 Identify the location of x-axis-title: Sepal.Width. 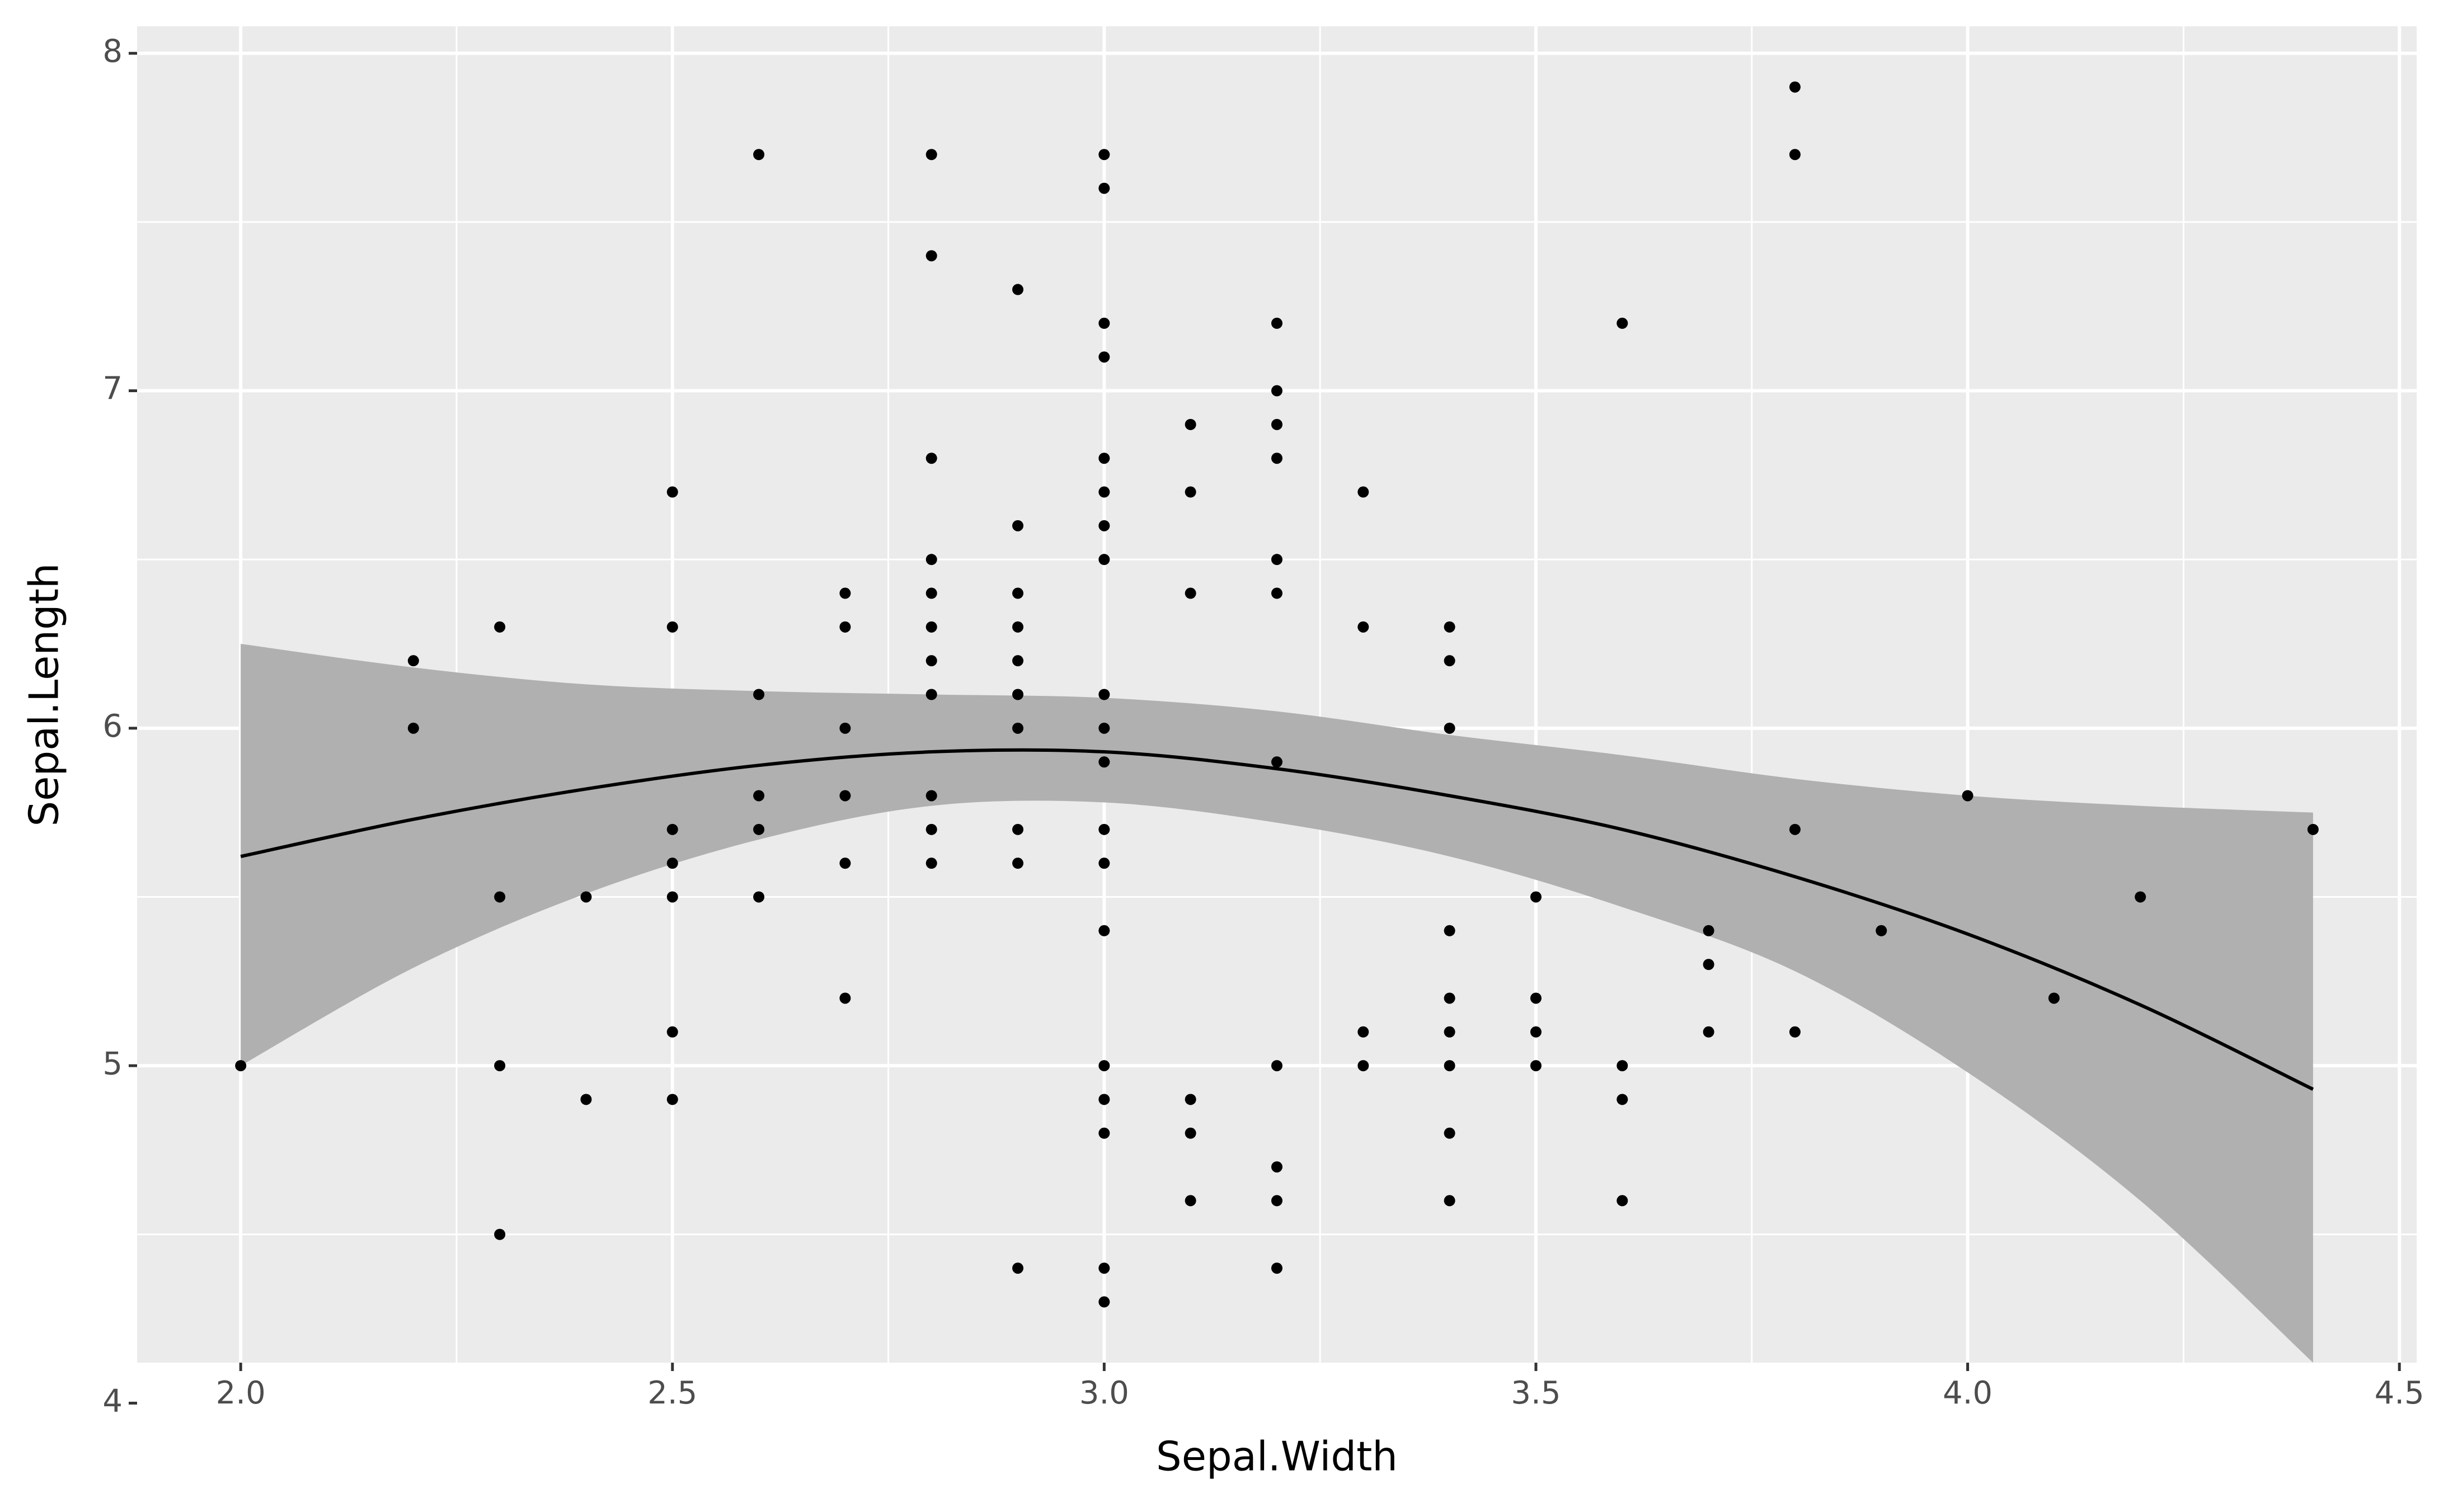
(1277, 1456).